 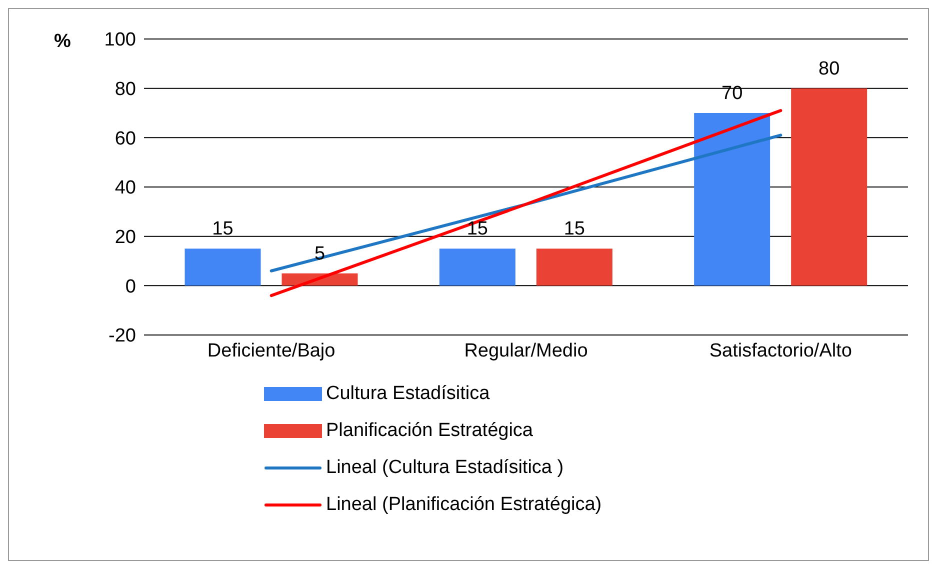 I want to click on y-tick-label: 100, so click(x=120, y=40).